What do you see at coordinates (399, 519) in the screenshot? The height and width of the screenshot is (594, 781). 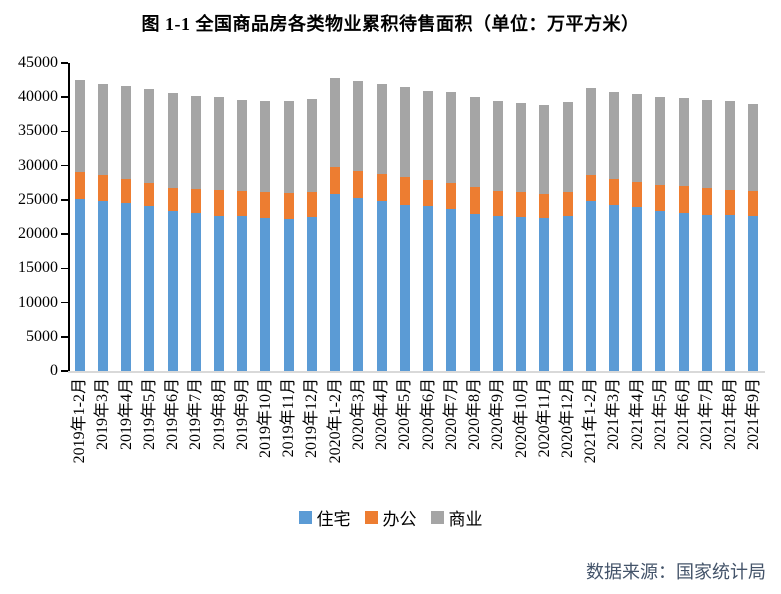 I see `legend-label-office: 办公` at bounding box center [399, 519].